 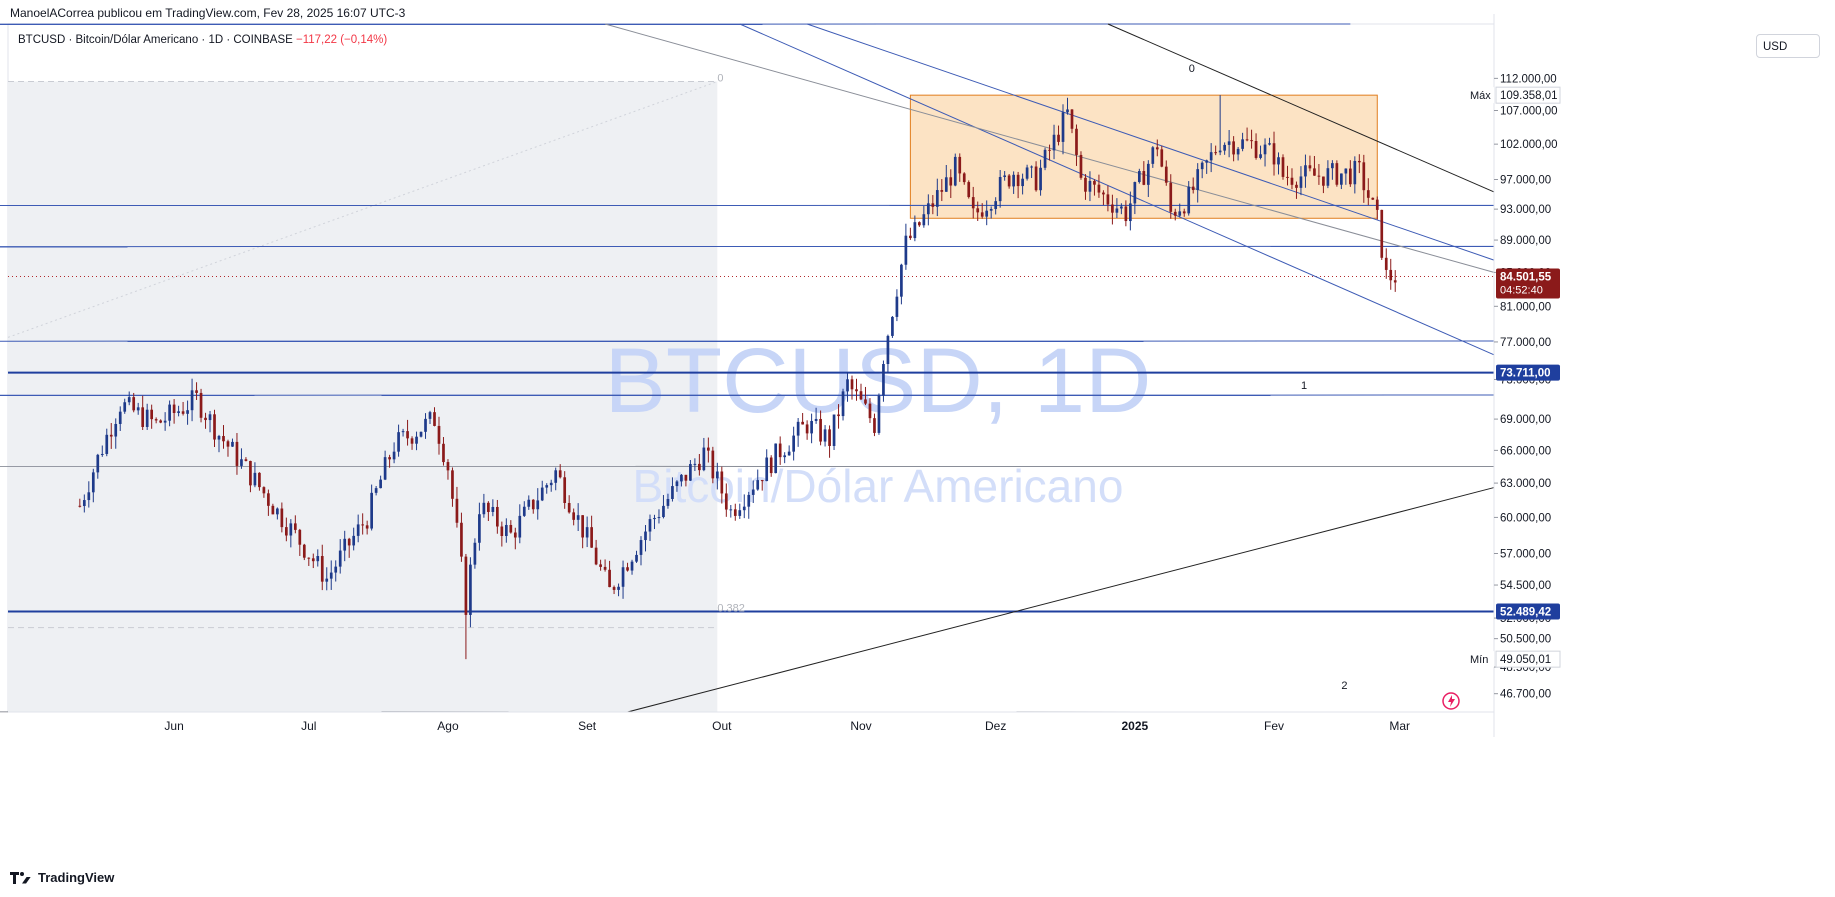 What do you see at coordinates (1521, 291) in the screenshot?
I see `countdown-label: 04:52:40` at bounding box center [1521, 291].